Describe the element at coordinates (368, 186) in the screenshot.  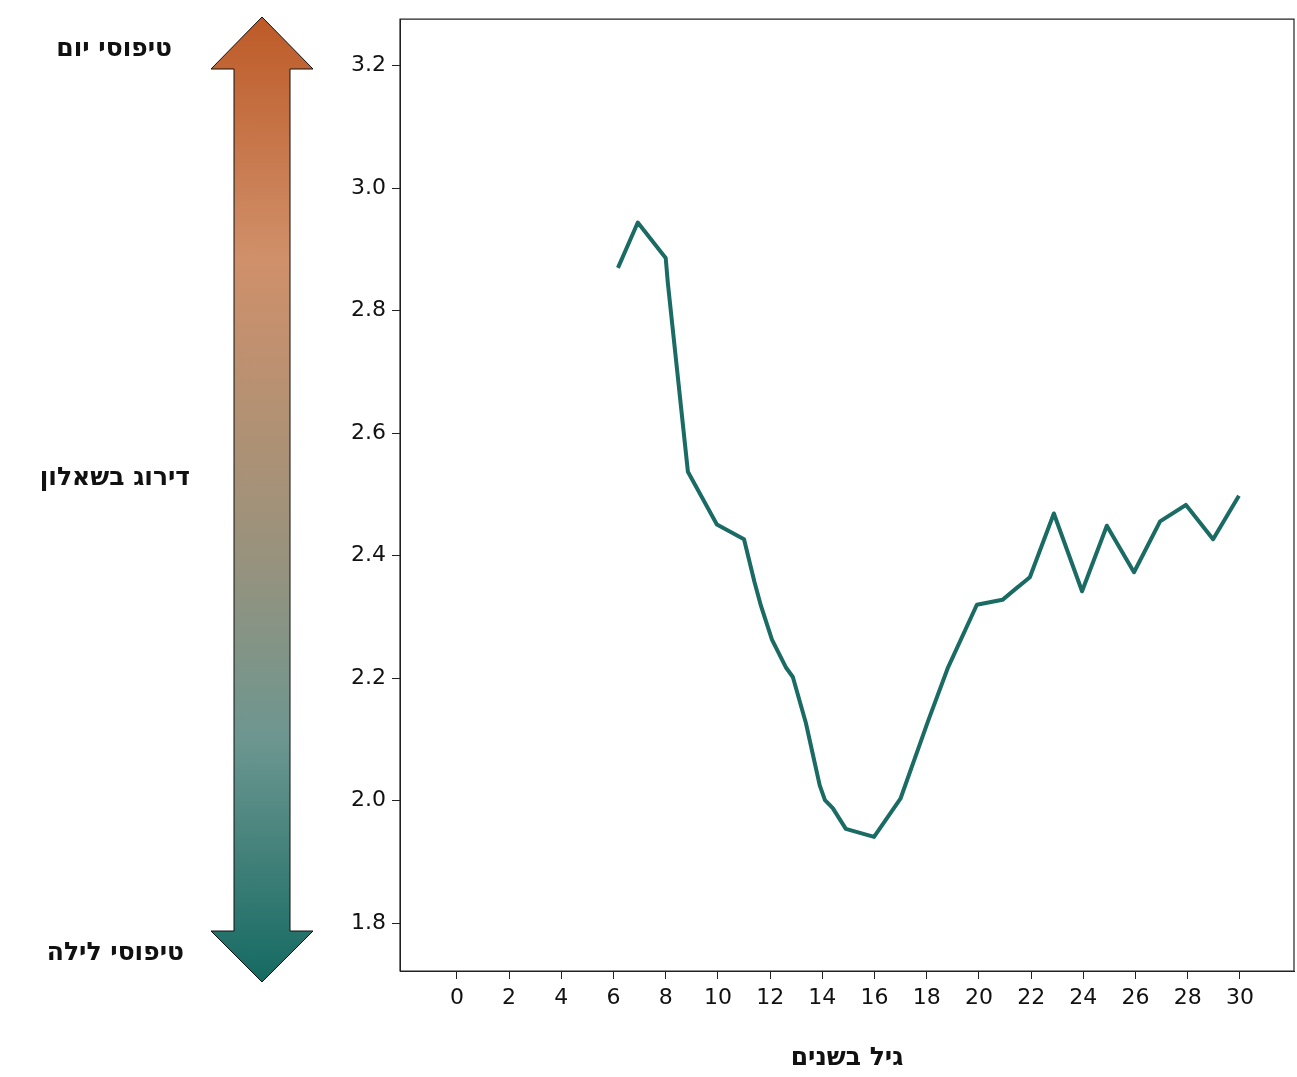
I see `y-tick-label: 3.0` at that location.